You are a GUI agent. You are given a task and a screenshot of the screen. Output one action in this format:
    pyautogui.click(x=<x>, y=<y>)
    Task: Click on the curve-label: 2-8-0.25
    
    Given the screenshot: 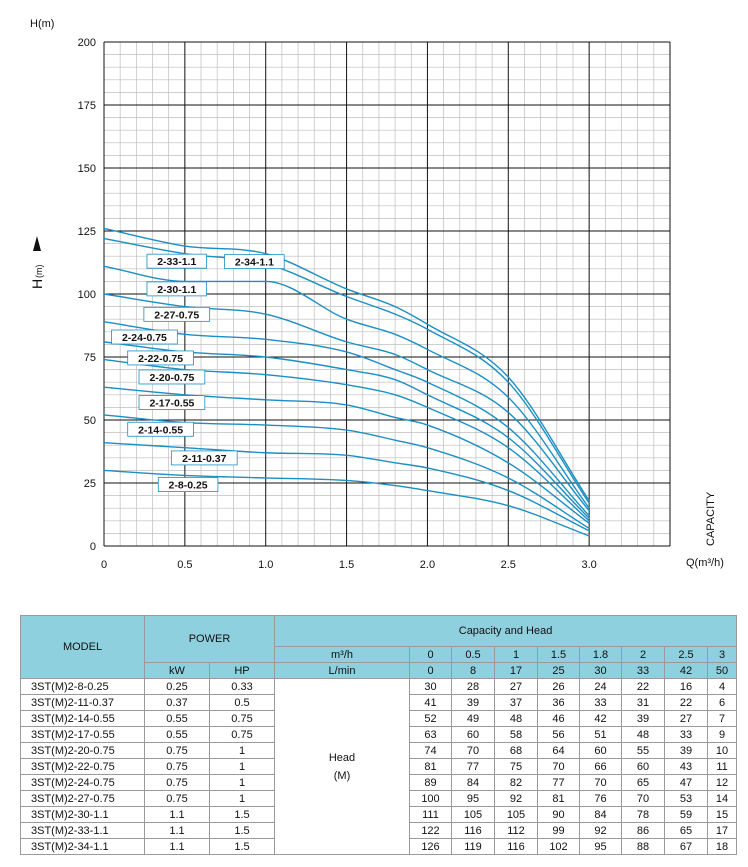 What is the action you would take?
    pyautogui.click(x=188, y=486)
    